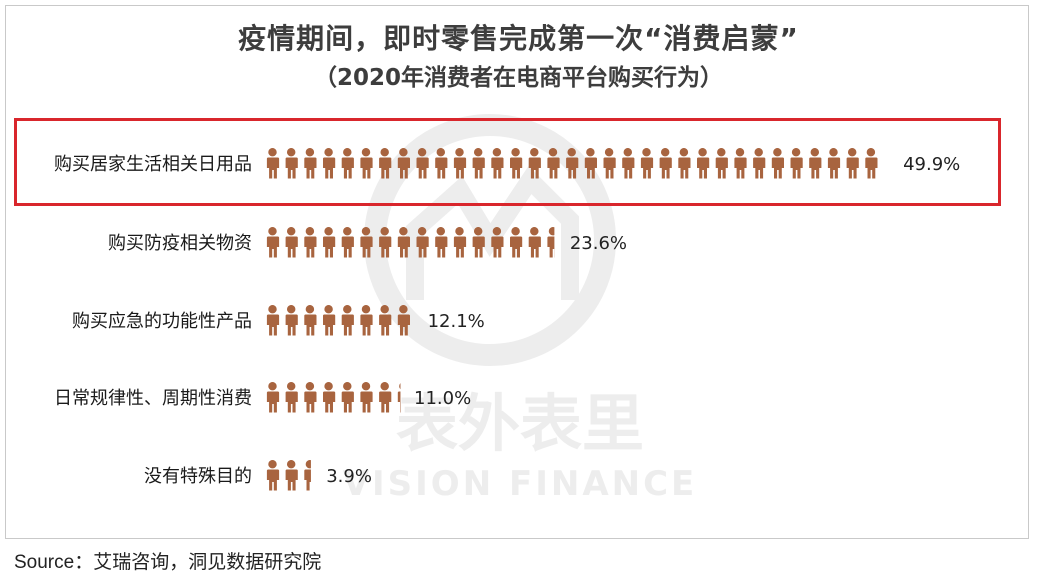 Image resolution: width=1037 pixels, height=579 pixels. I want to click on category-label: 购买应急的功能性产品, so click(162, 321).